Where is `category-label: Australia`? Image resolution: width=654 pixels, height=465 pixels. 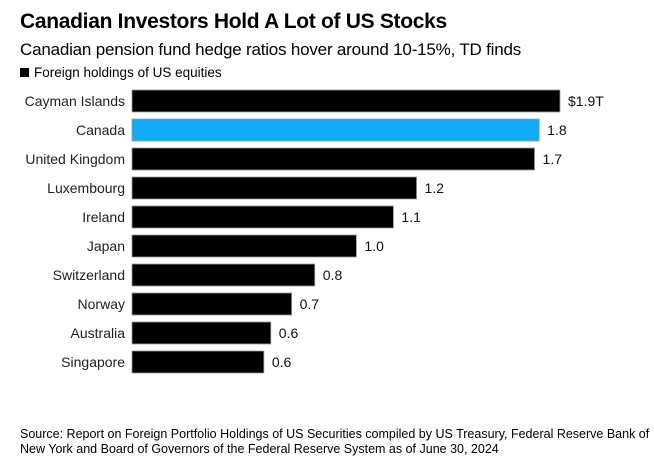
category-label: Australia is located at coordinates (98, 333).